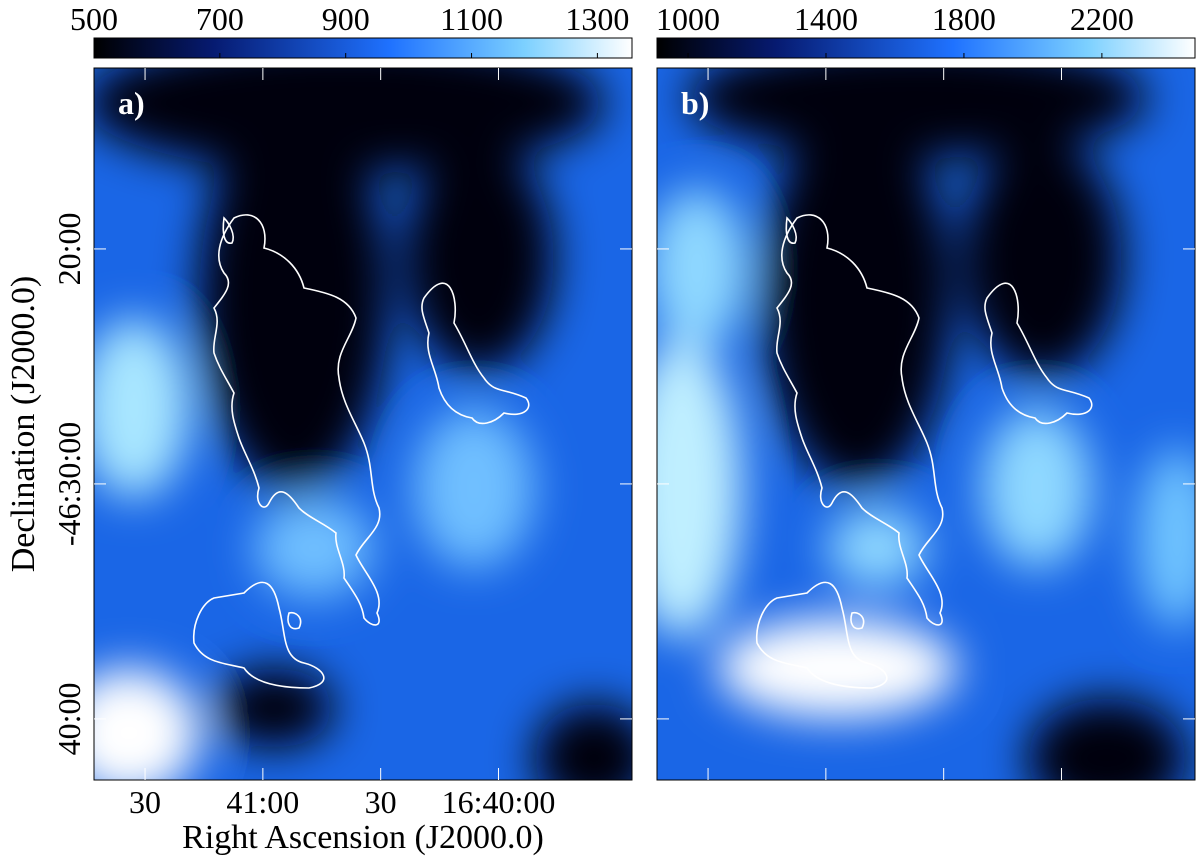 This screenshot has width=1200, height=866. What do you see at coordinates (69, 248) in the screenshot?
I see `y-tick-label: 20:00` at bounding box center [69, 248].